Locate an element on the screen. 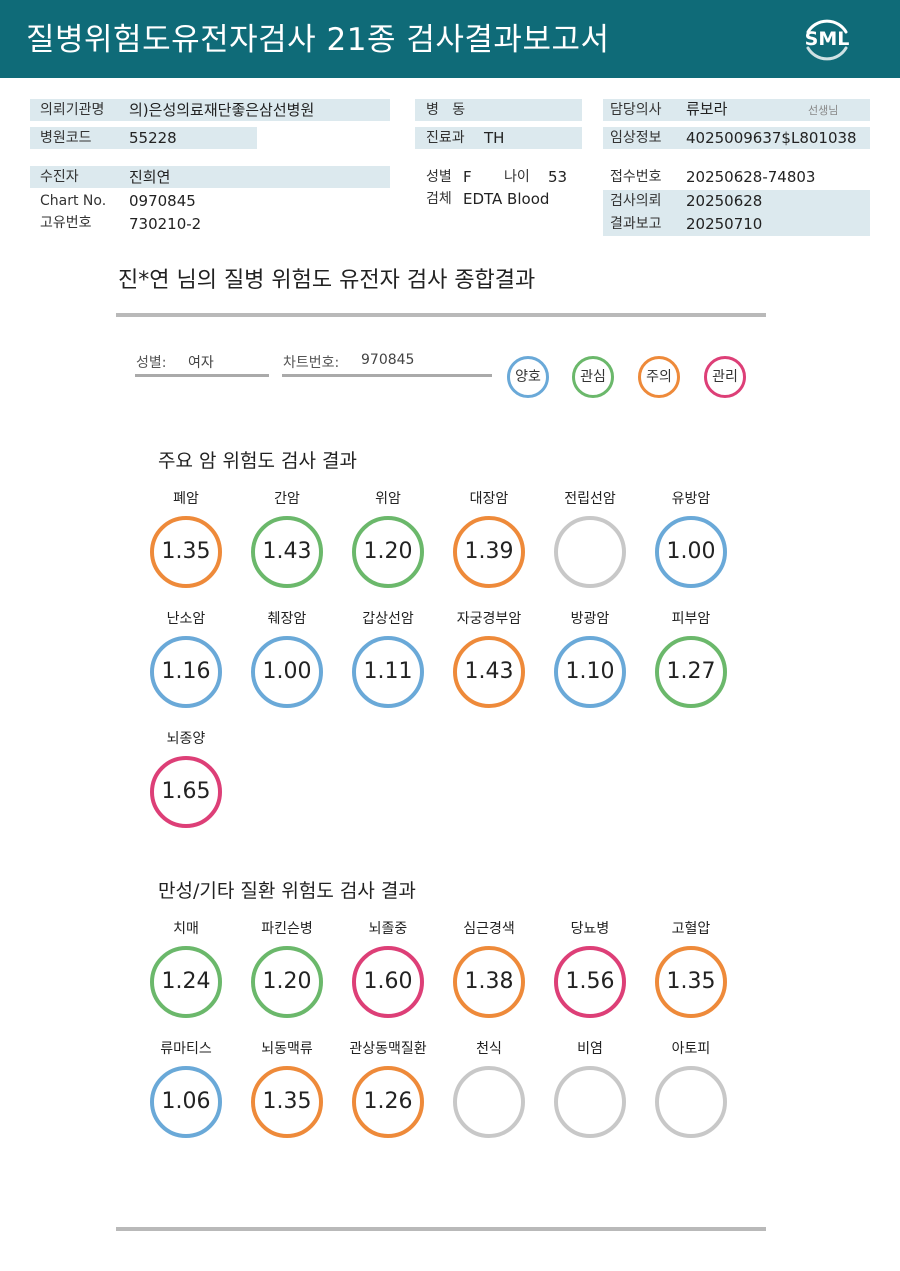 The width and height of the screenshot is (900, 1271). risk-score-circle: 1.65 is located at coordinates (186, 792).